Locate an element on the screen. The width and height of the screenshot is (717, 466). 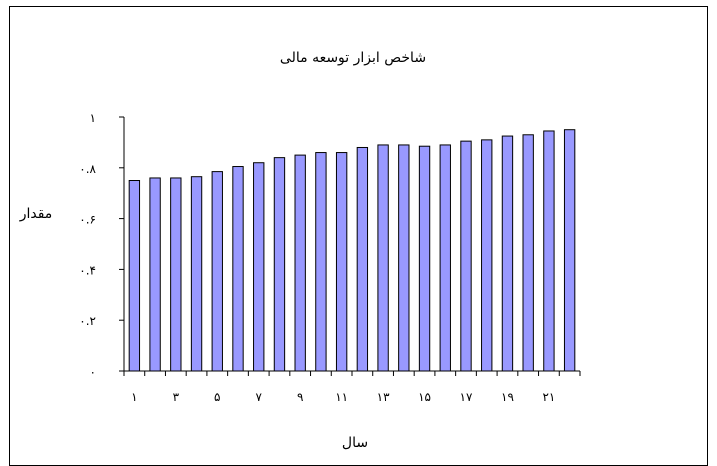
x-tick-label: ۱ is located at coordinates (134, 397).